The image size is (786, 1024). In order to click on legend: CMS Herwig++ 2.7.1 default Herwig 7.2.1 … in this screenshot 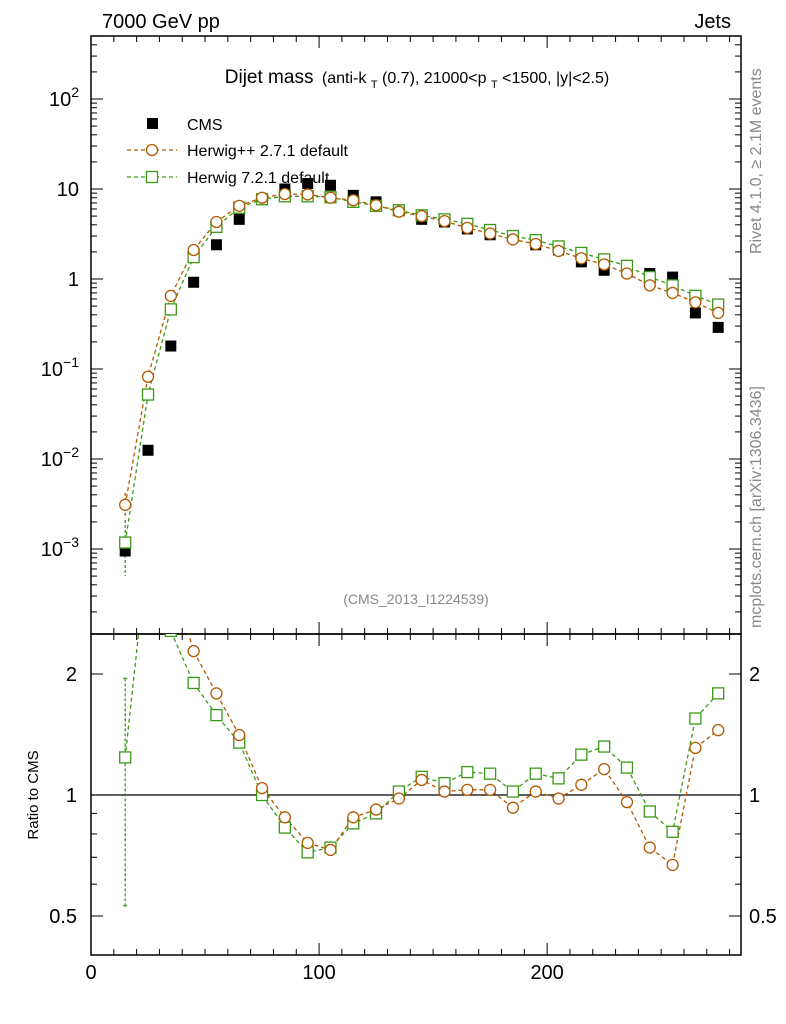, I will do `click(238, 152)`.